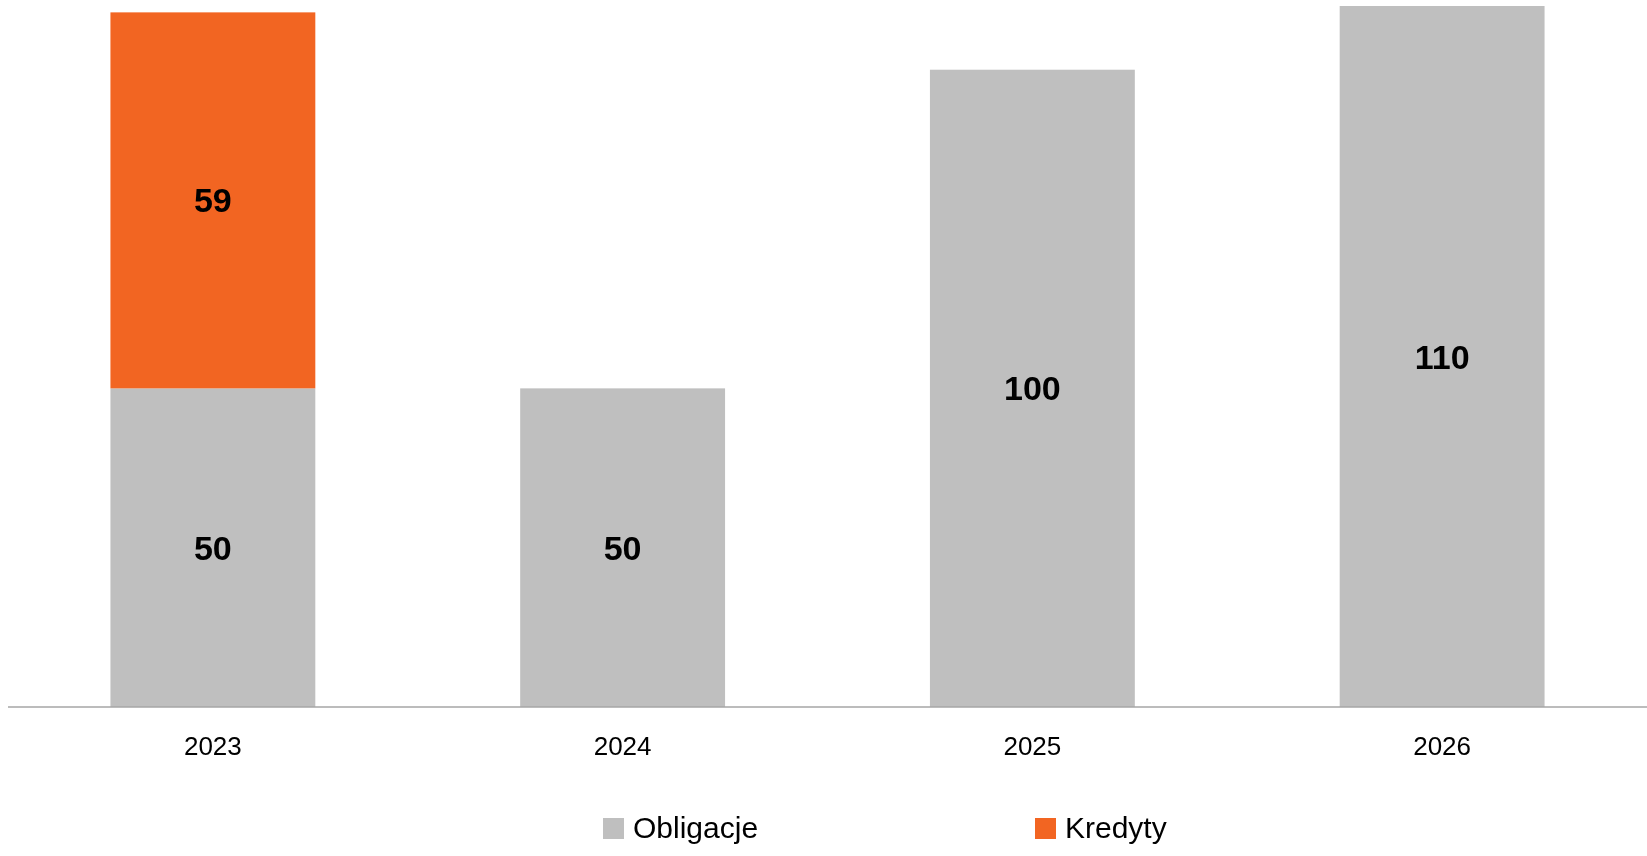 Image resolution: width=1647 pixels, height=856 pixels. I want to click on legend-label: Kredyty, so click(1116, 827).